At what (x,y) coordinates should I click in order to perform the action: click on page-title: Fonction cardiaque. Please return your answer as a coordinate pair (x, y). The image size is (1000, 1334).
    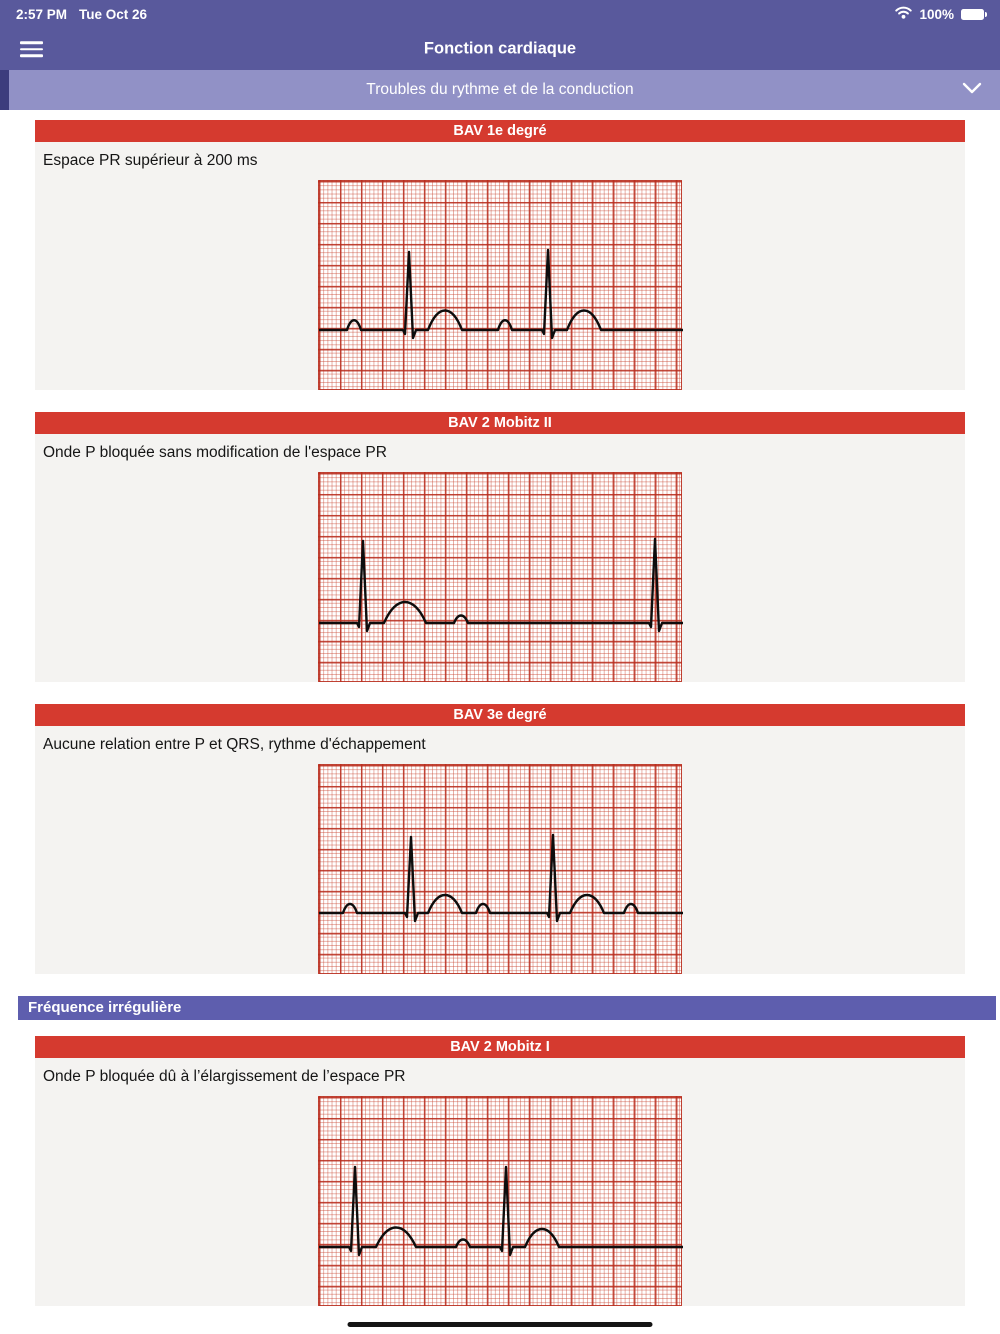
    Looking at the image, I should click on (500, 48).